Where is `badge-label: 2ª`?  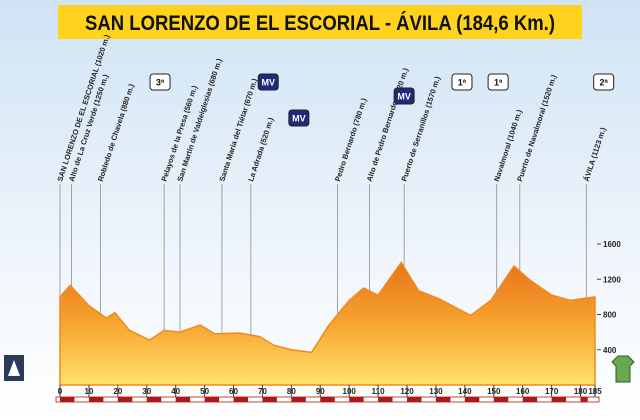
badge-label: 2ª is located at coordinates (604, 83).